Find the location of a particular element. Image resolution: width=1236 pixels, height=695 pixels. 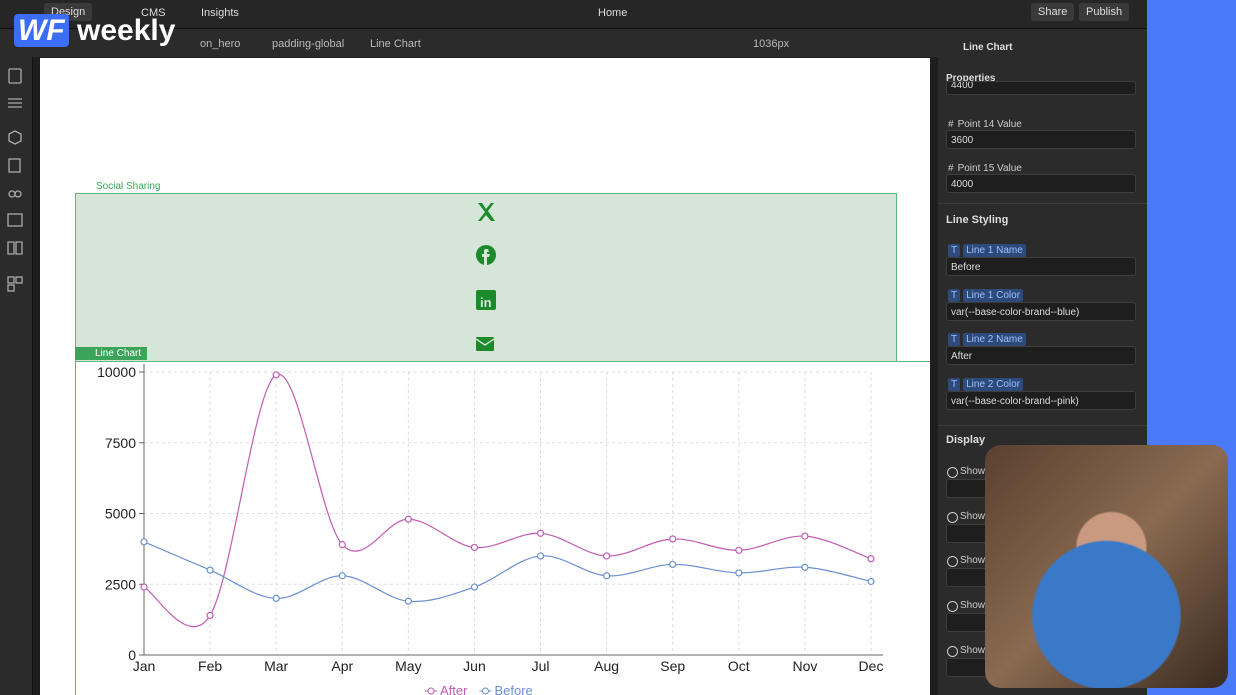

field-label: T Line 1 Color is located at coordinates (986, 295).